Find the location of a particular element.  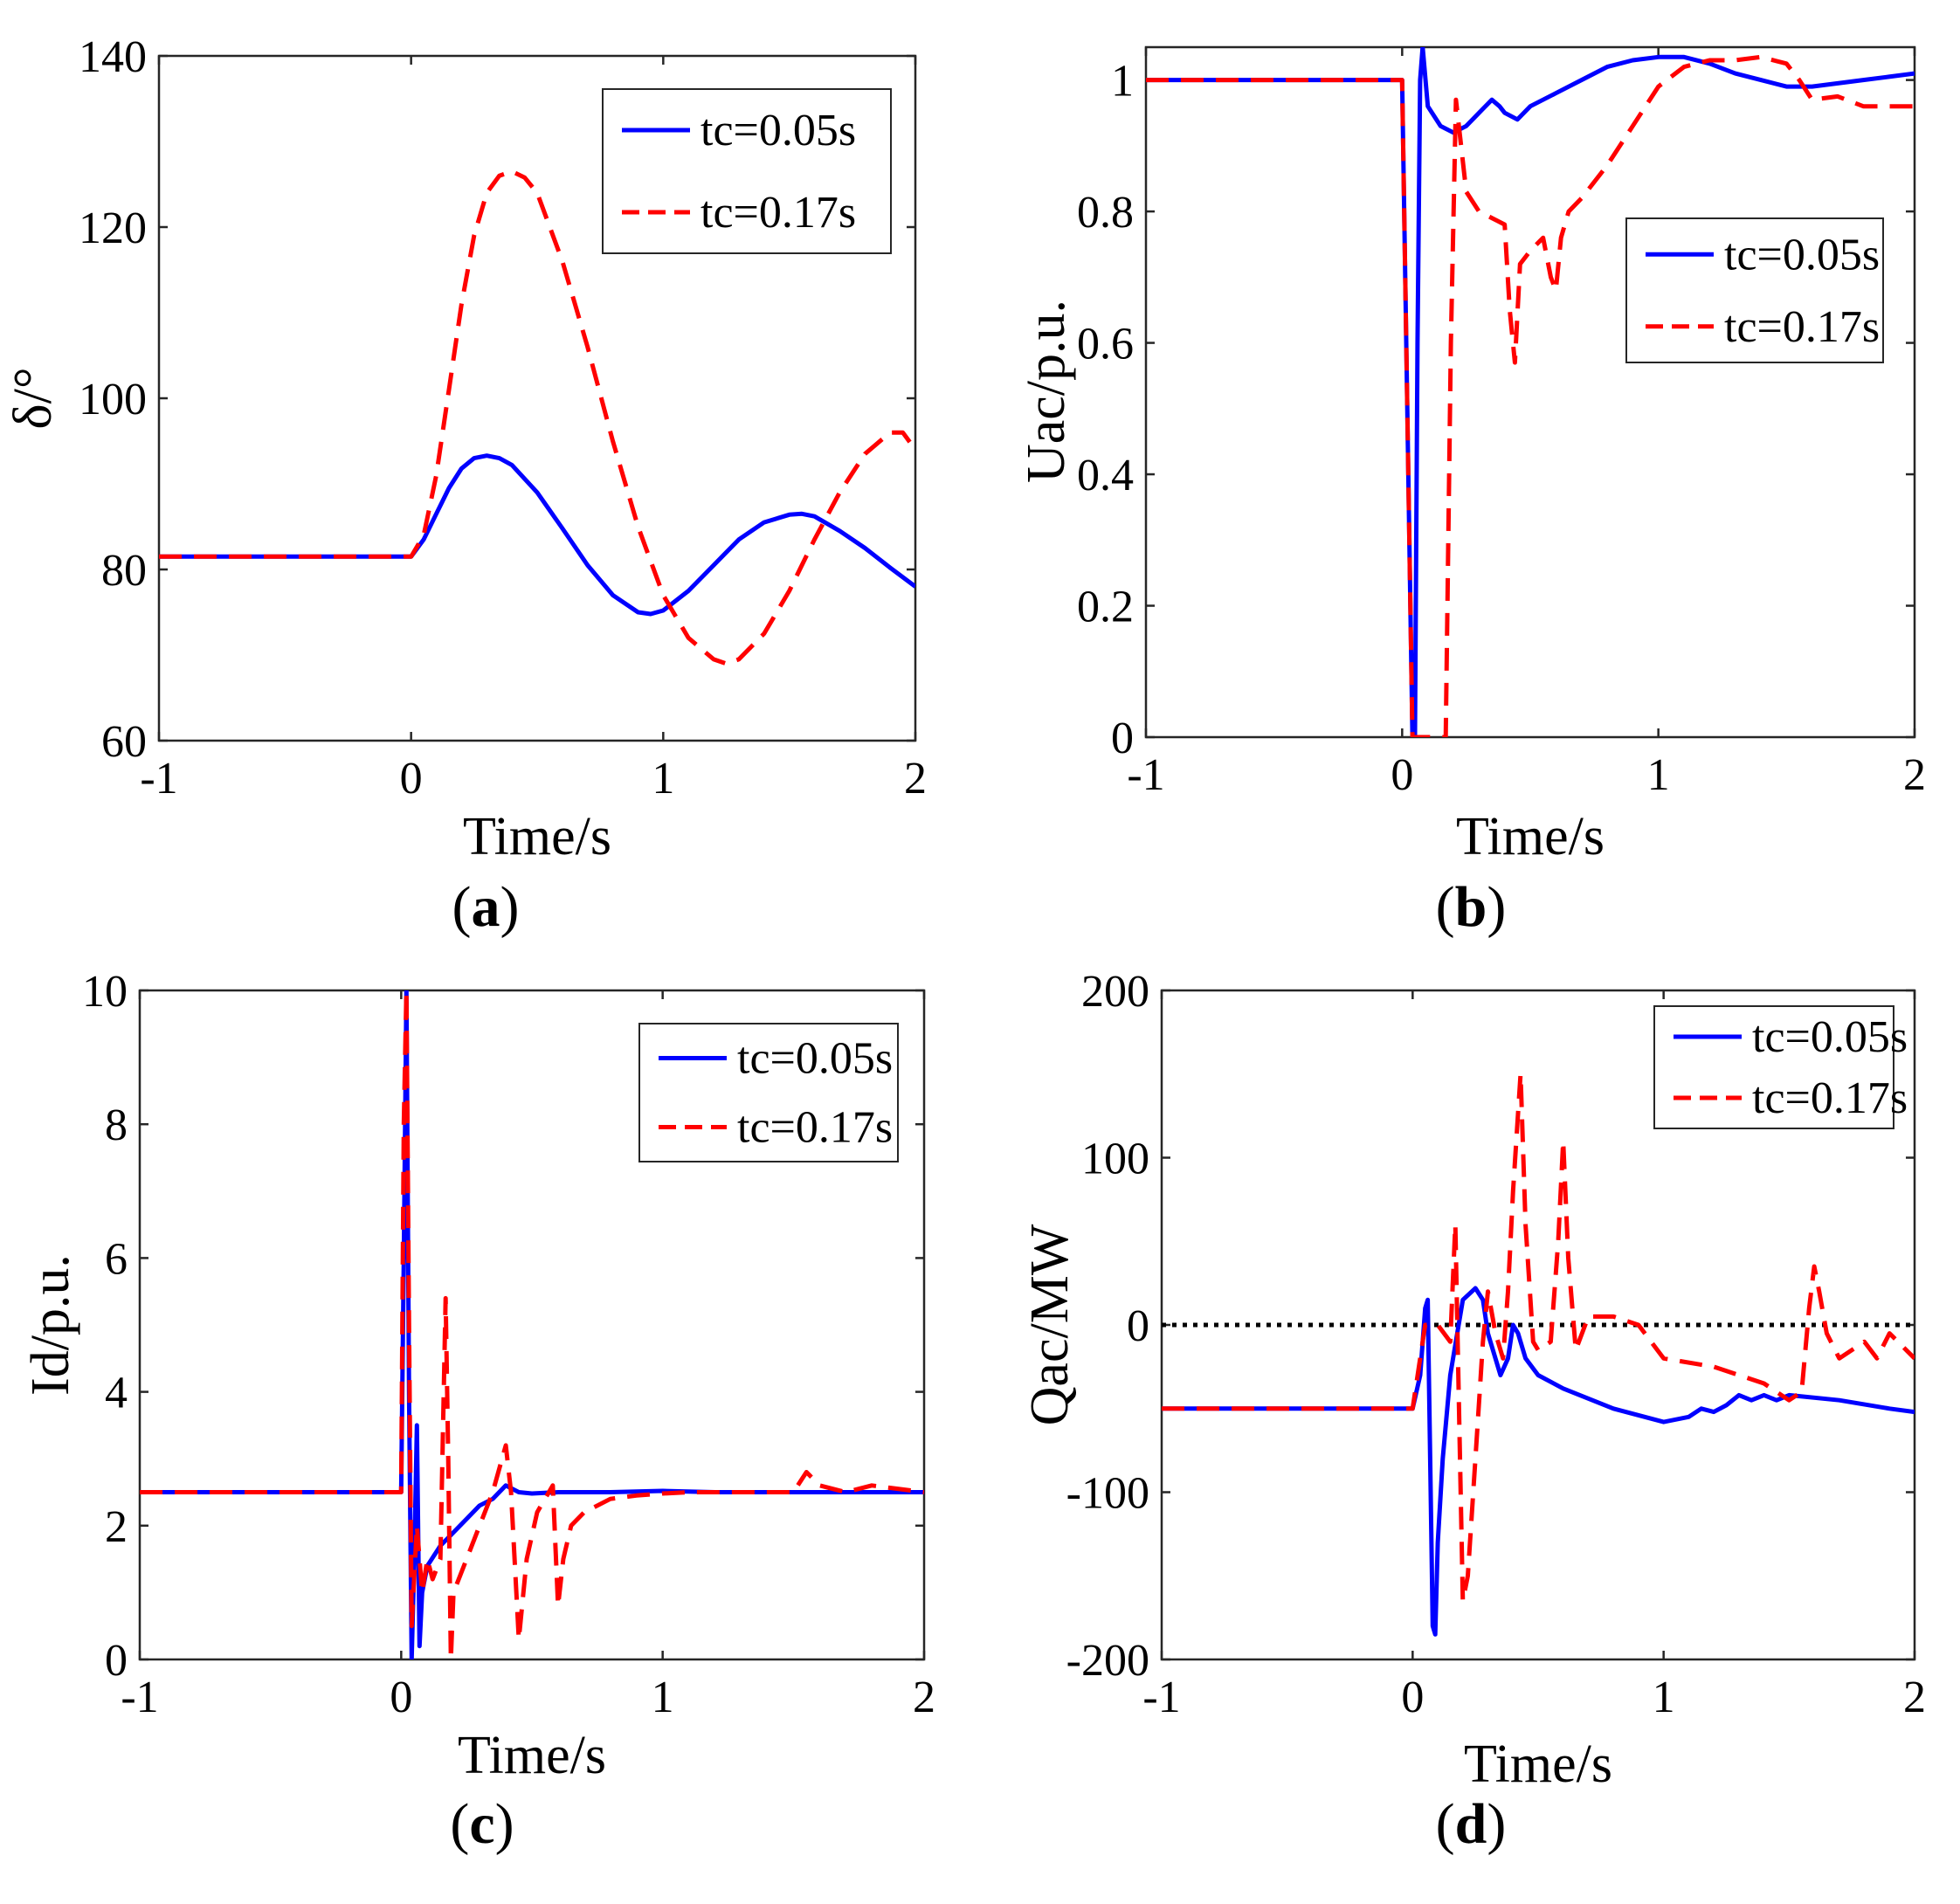

caption-letter: b is located at coordinates (1471, 907).